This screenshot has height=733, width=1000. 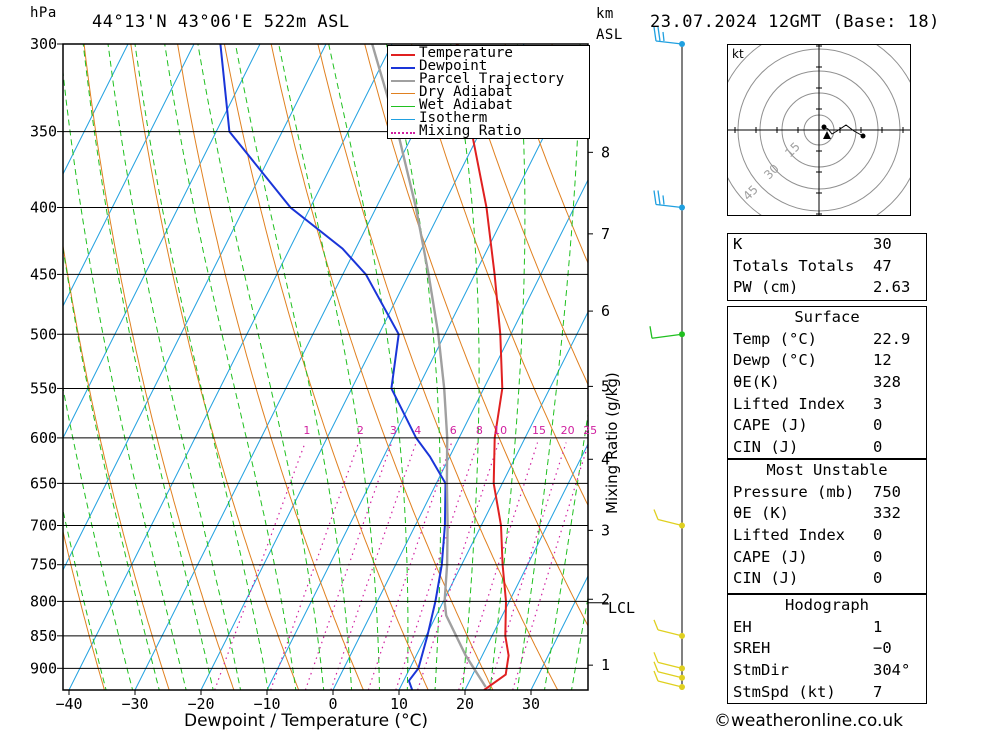 I want to click on legend-item-temperature: Temperature, so click(x=488, y=53).